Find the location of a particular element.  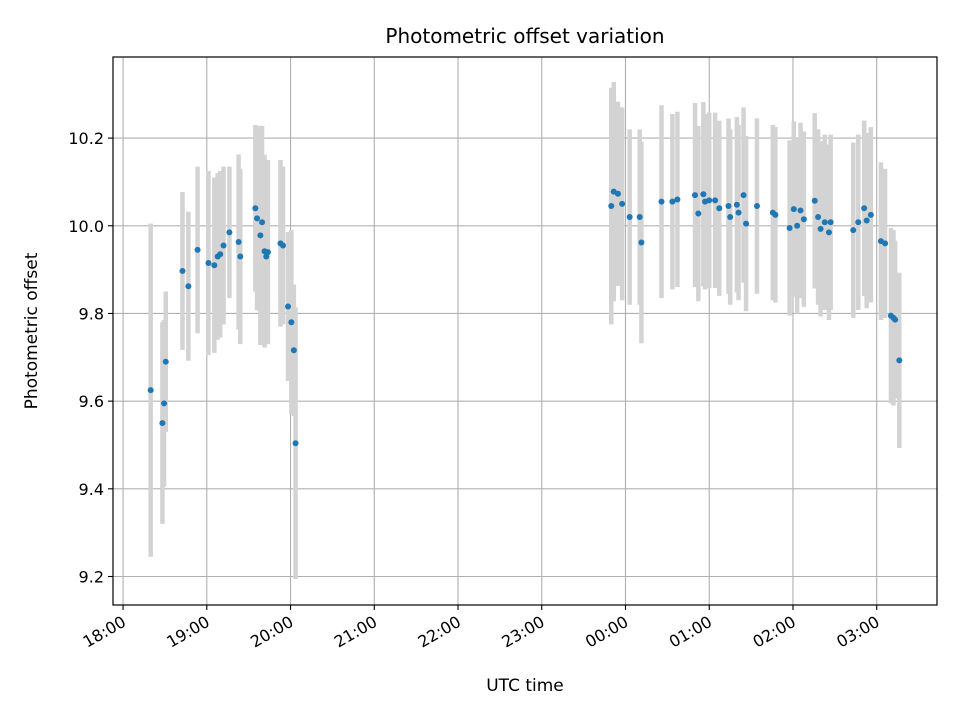

chart-title: Photometric offset variation is located at coordinates (524, 36).